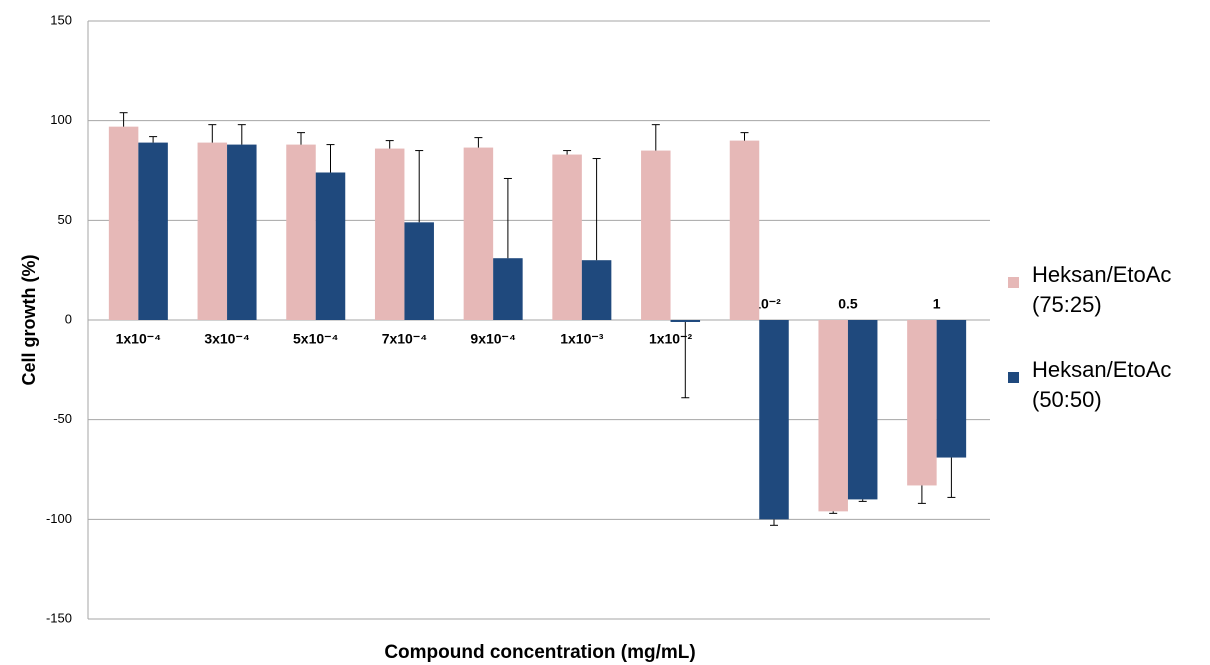 The image size is (1210, 665). Describe the element at coordinates (62, 418) in the screenshot. I see `y-tick-label: -50` at that location.